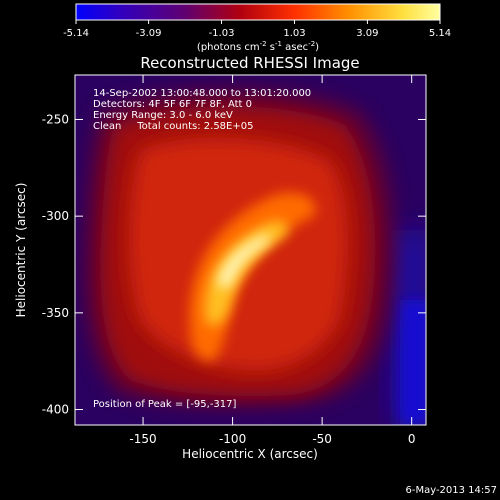 The width and height of the screenshot is (500, 500). Describe the element at coordinates (258, 46) in the screenshot. I see `colorbar-unit-label: (photons cm-2 s-1 asec-2)` at that location.